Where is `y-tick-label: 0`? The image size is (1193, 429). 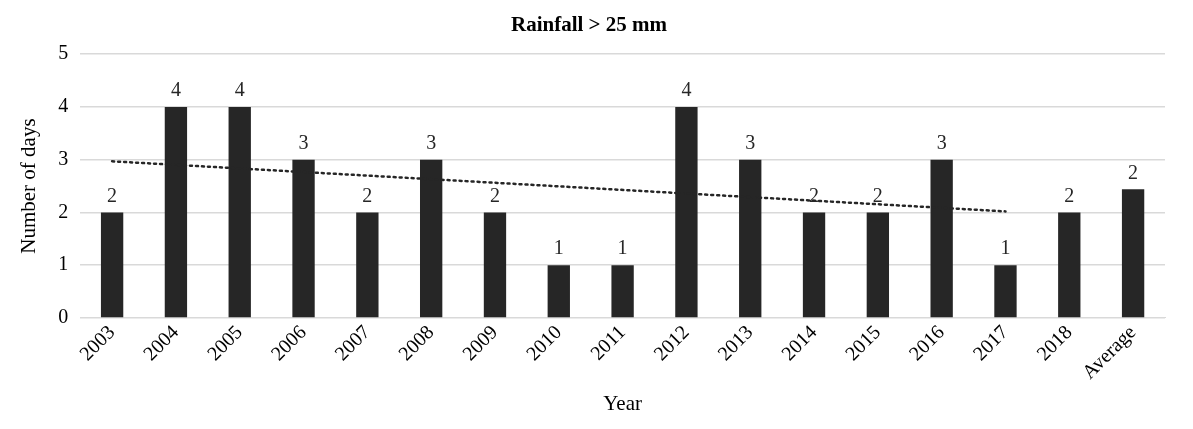
y-tick-label: 0 is located at coordinates (63, 316).